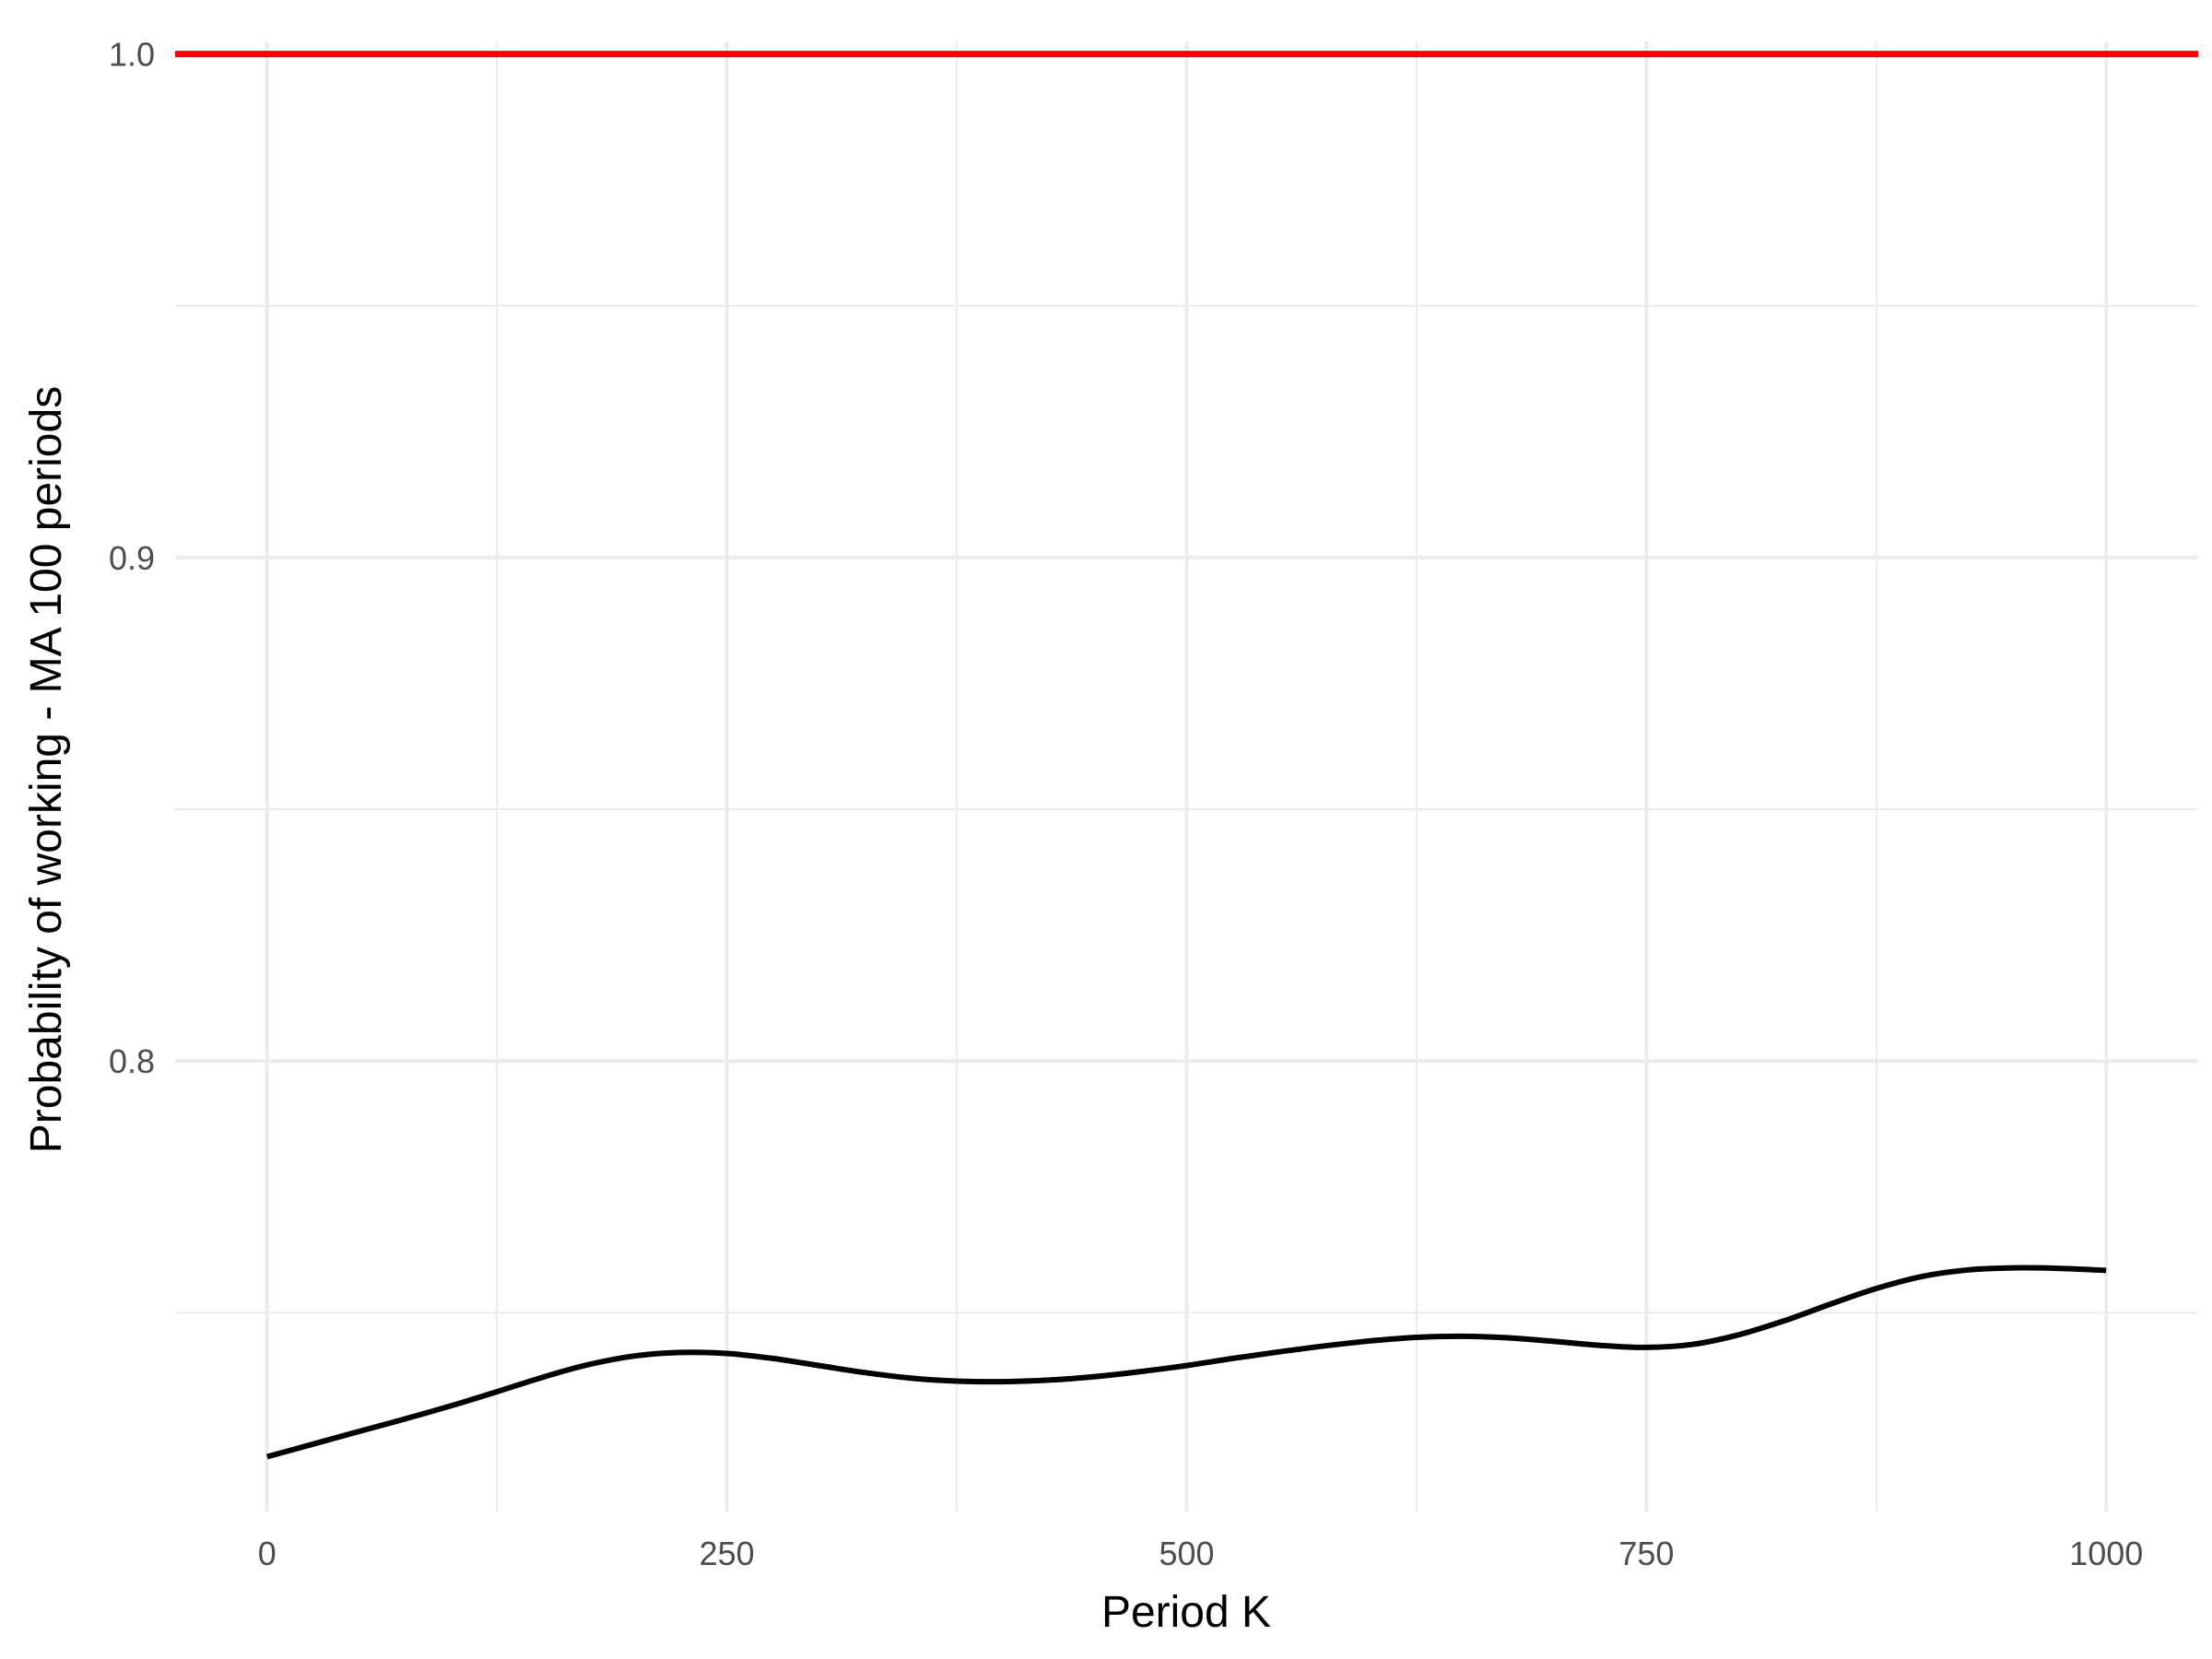 This screenshot has width=2212, height=1659. What do you see at coordinates (132, 55) in the screenshot?
I see `y-tick-label: 1.0` at bounding box center [132, 55].